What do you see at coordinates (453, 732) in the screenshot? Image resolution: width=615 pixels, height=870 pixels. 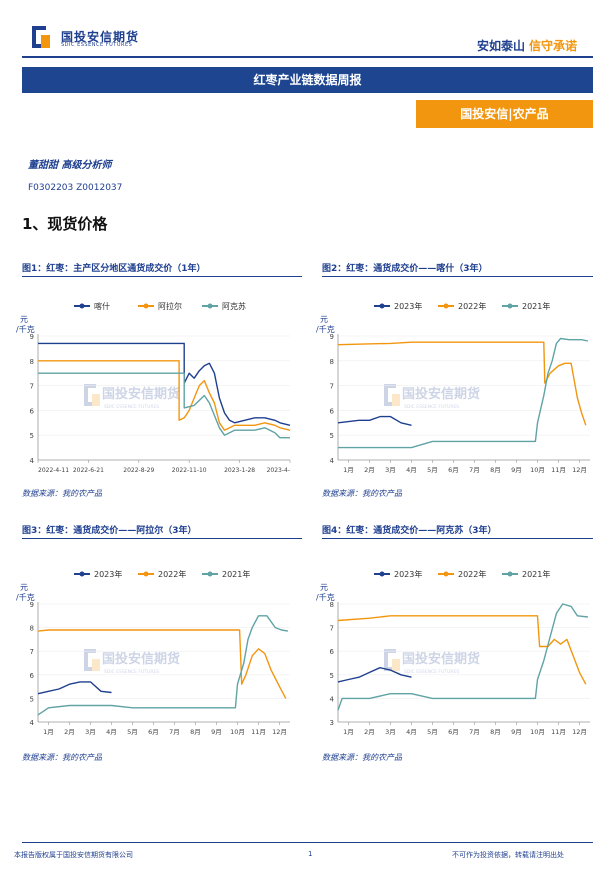 I see `x-tick-label: 6月` at bounding box center [453, 732].